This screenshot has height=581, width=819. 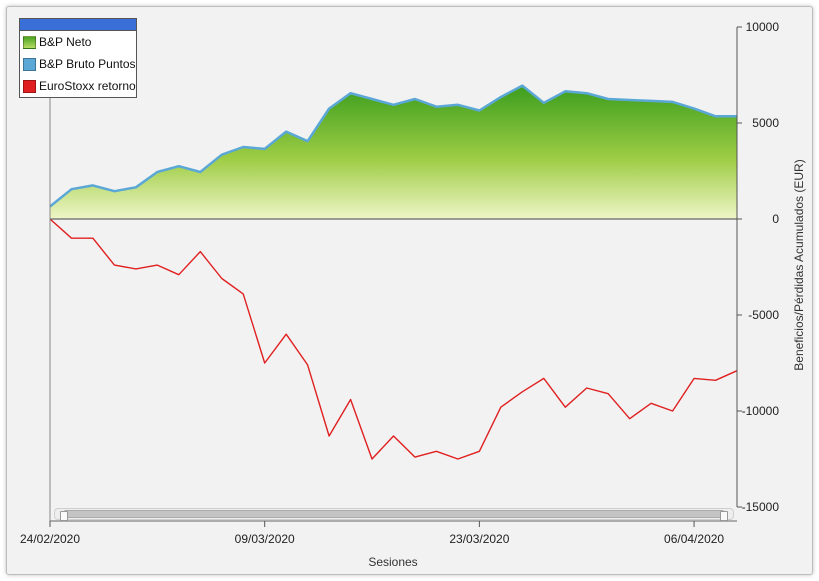 I want to click on scrollbar-right-handle, so click(x=724, y=516).